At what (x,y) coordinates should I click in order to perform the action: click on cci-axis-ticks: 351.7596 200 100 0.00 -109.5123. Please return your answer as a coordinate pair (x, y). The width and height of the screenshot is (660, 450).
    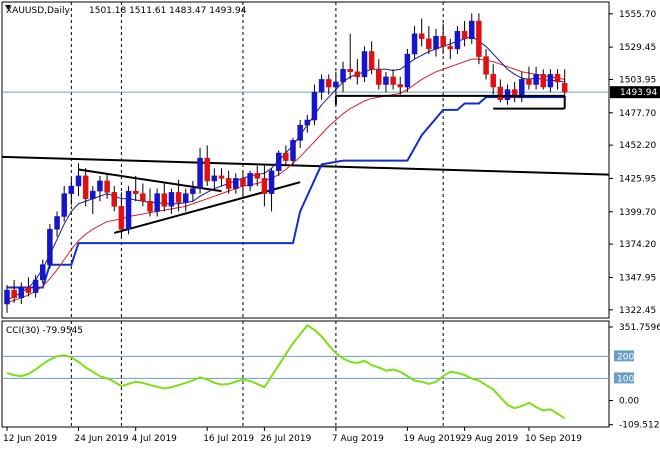
    Looking at the image, I should click on (634, 377).